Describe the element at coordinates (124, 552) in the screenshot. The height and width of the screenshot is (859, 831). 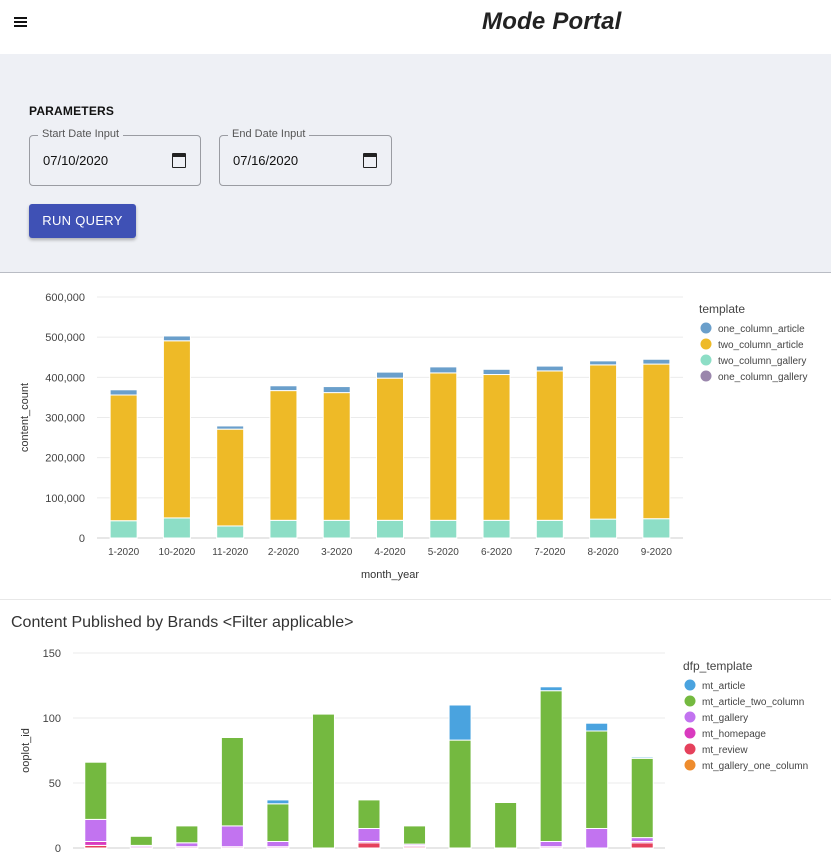
I see `x-tick-label: 1-2020` at that location.